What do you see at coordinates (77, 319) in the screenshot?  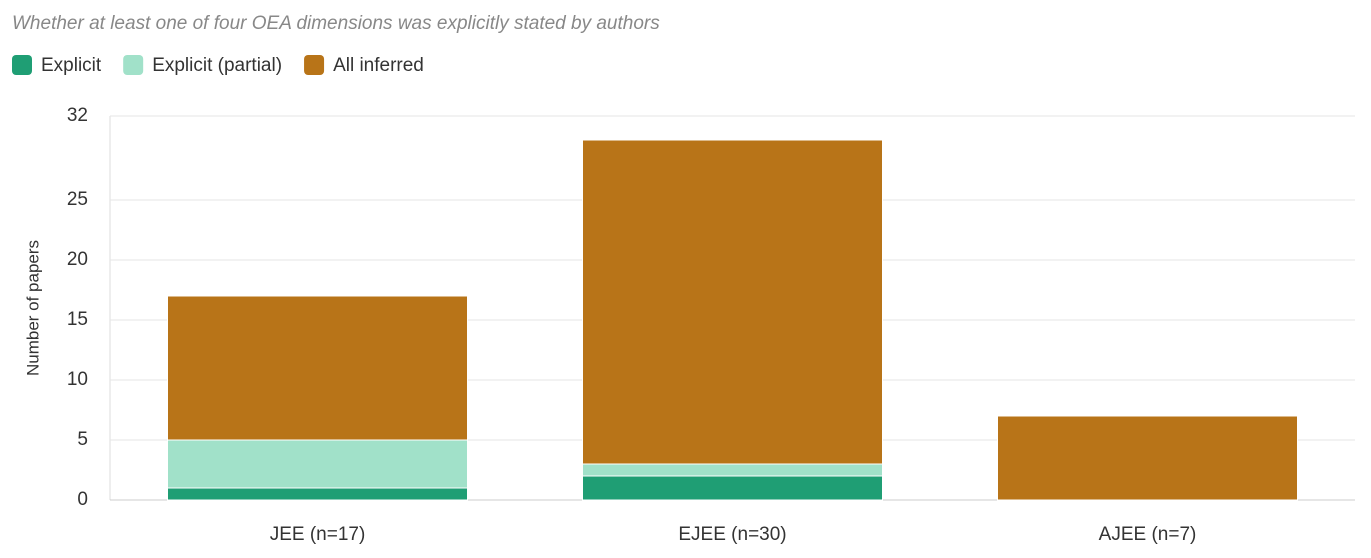 I see `y-tick-label: 15` at bounding box center [77, 319].